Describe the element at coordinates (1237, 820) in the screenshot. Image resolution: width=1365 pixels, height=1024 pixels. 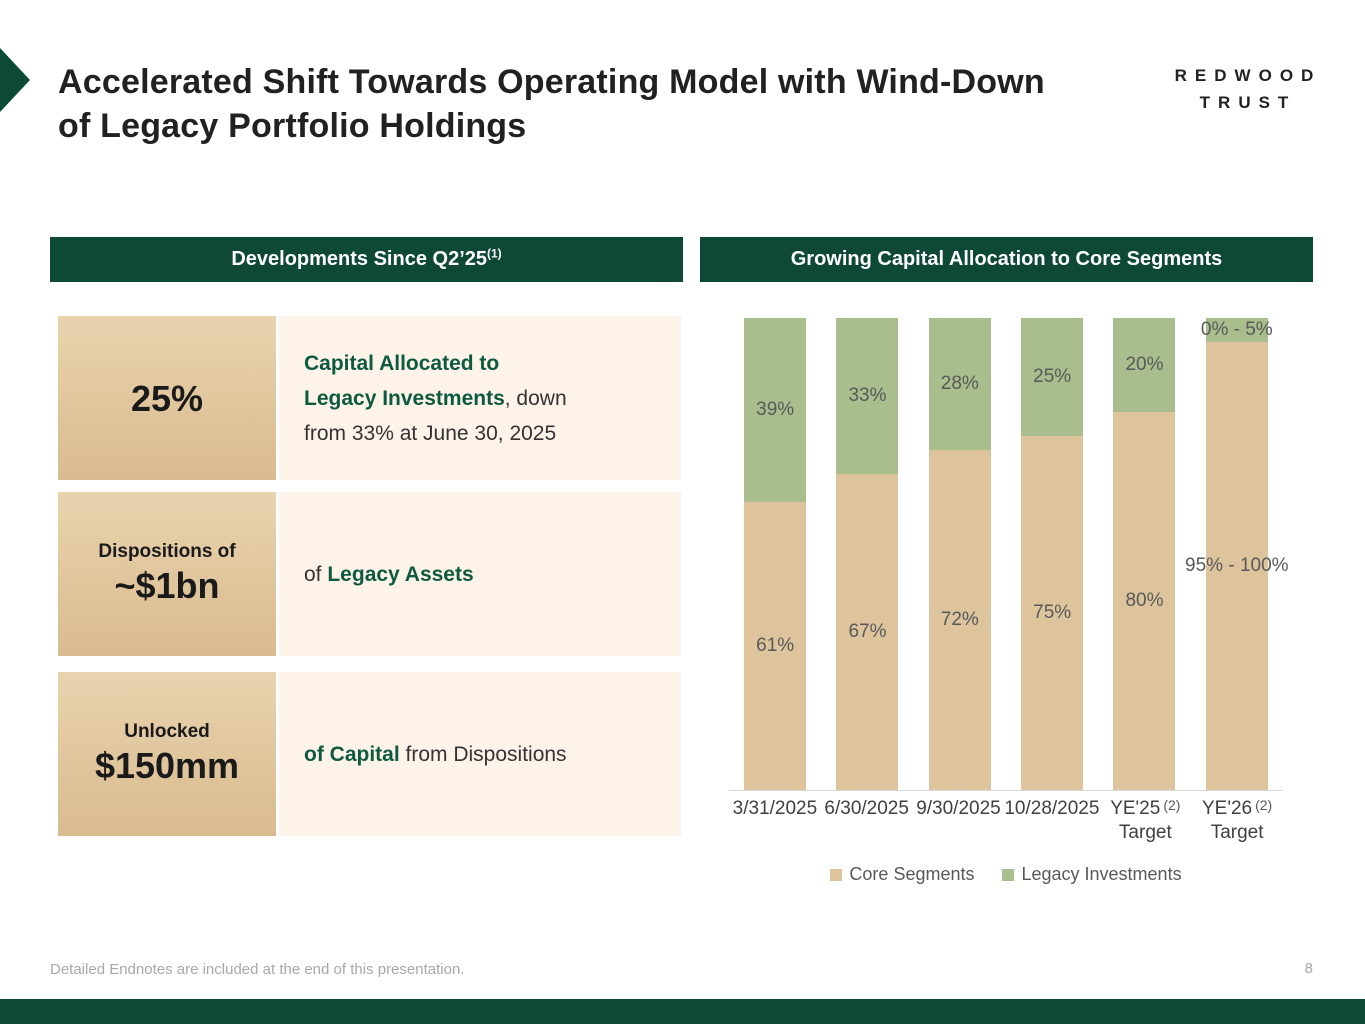
I see `x-axis-label: YE'26 (2) Target` at that location.